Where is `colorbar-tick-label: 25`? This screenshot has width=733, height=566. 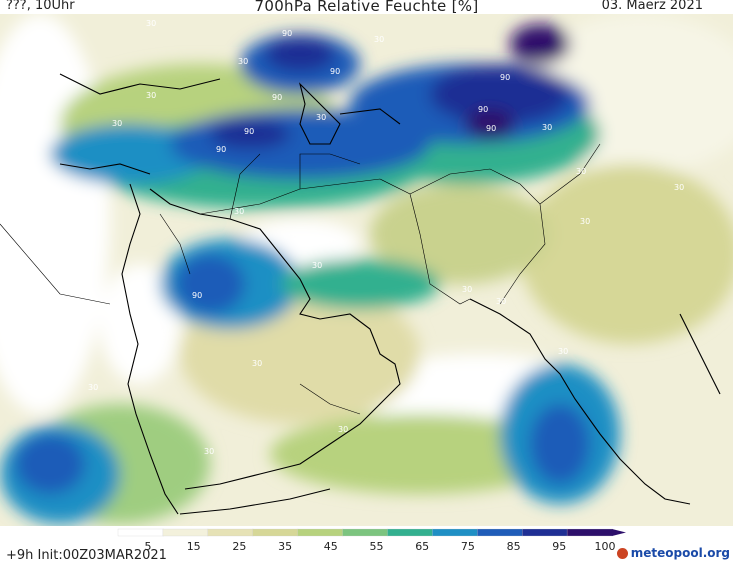 colorbar-tick-label: 25 is located at coordinates (239, 546).